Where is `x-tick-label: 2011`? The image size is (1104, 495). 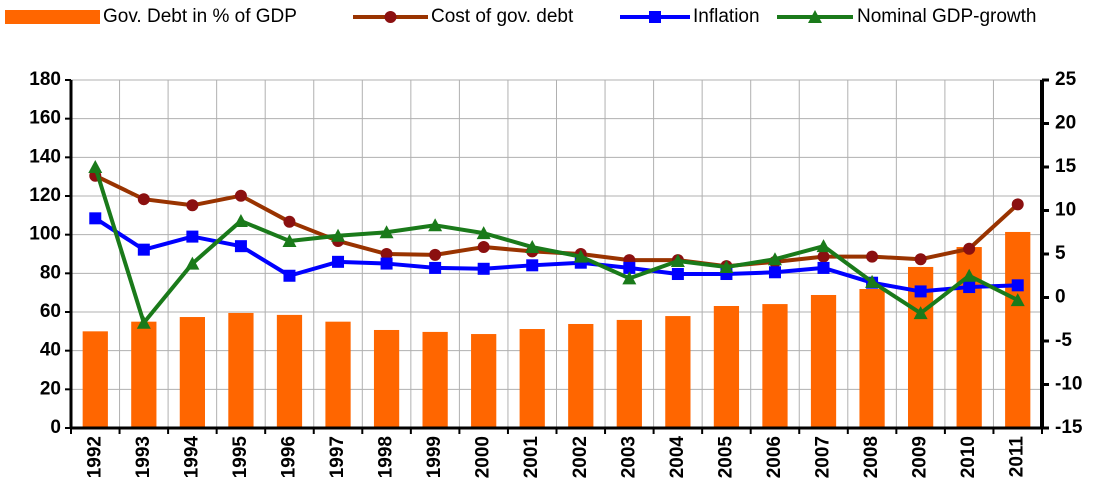 x-tick-label: 2011 is located at coordinates (1017, 457).